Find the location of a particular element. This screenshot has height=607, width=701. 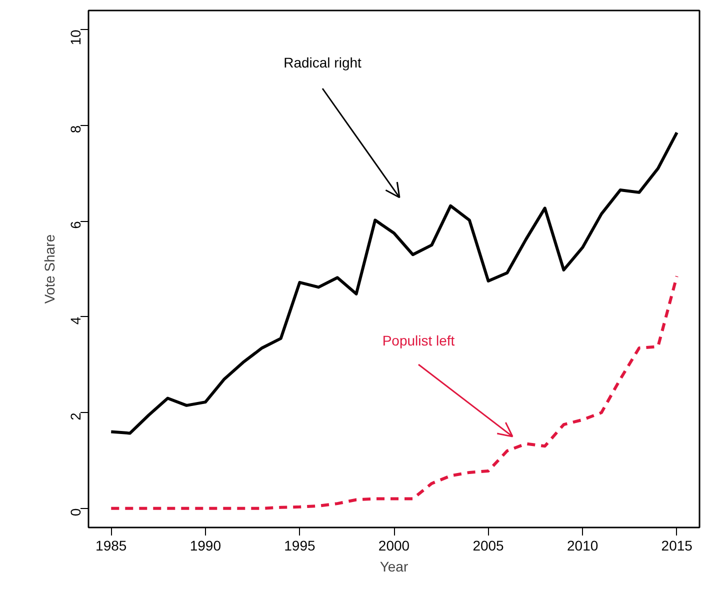

x-tick-label: 1995 is located at coordinates (300, 546).